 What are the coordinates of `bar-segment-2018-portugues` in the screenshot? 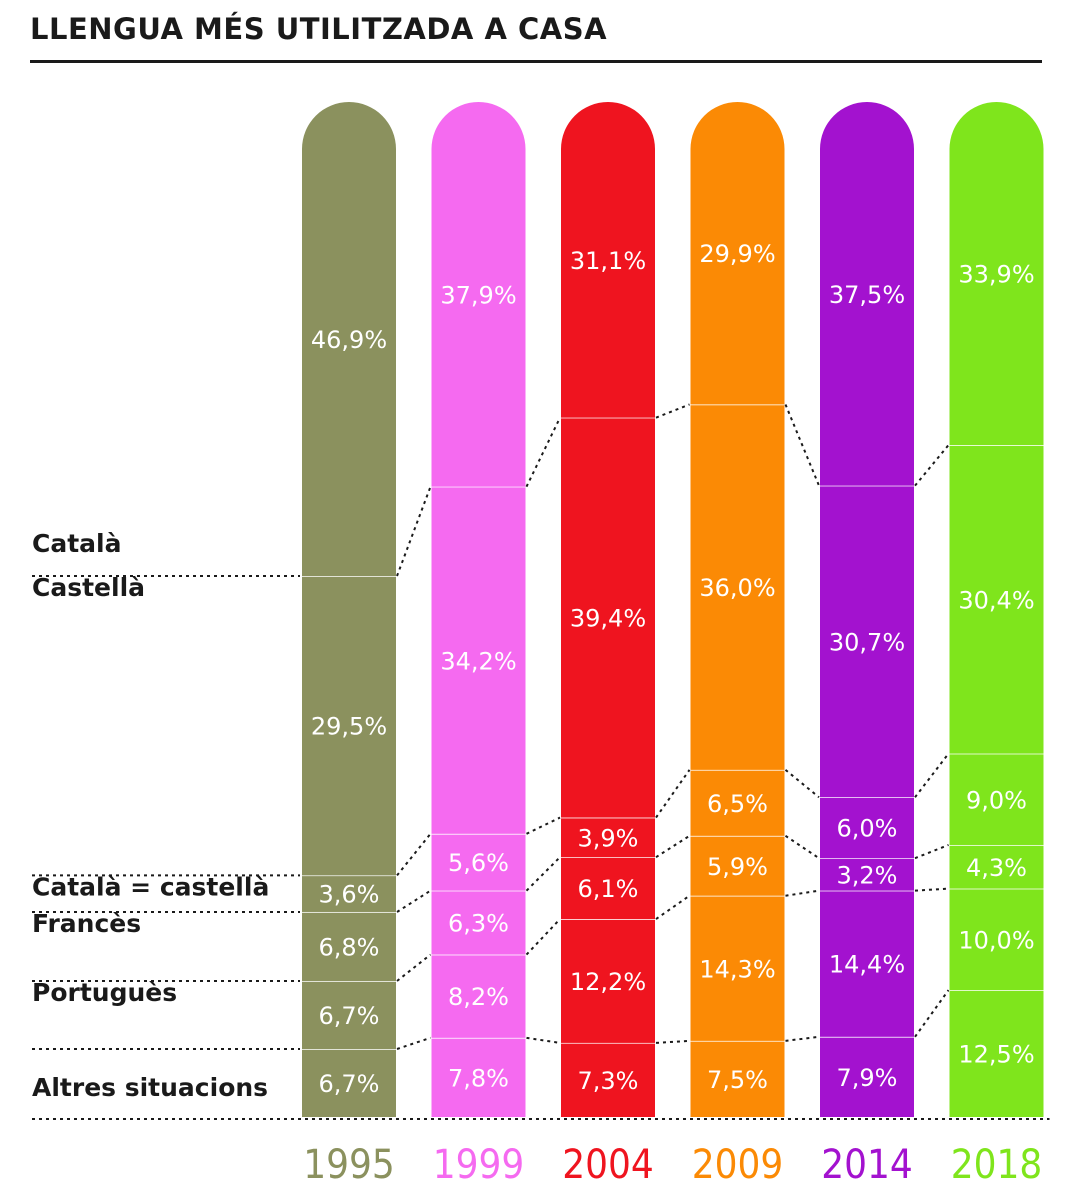 It's located at (996, 939).